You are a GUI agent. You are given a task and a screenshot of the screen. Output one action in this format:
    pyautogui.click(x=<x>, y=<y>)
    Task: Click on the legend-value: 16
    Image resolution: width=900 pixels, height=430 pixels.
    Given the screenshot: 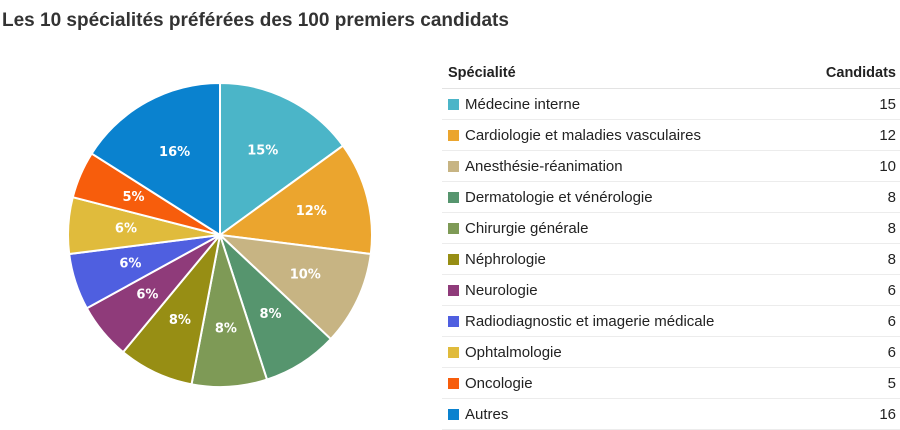 What is the action you would take?
    pyautogui.click(x=848, y=414)
    